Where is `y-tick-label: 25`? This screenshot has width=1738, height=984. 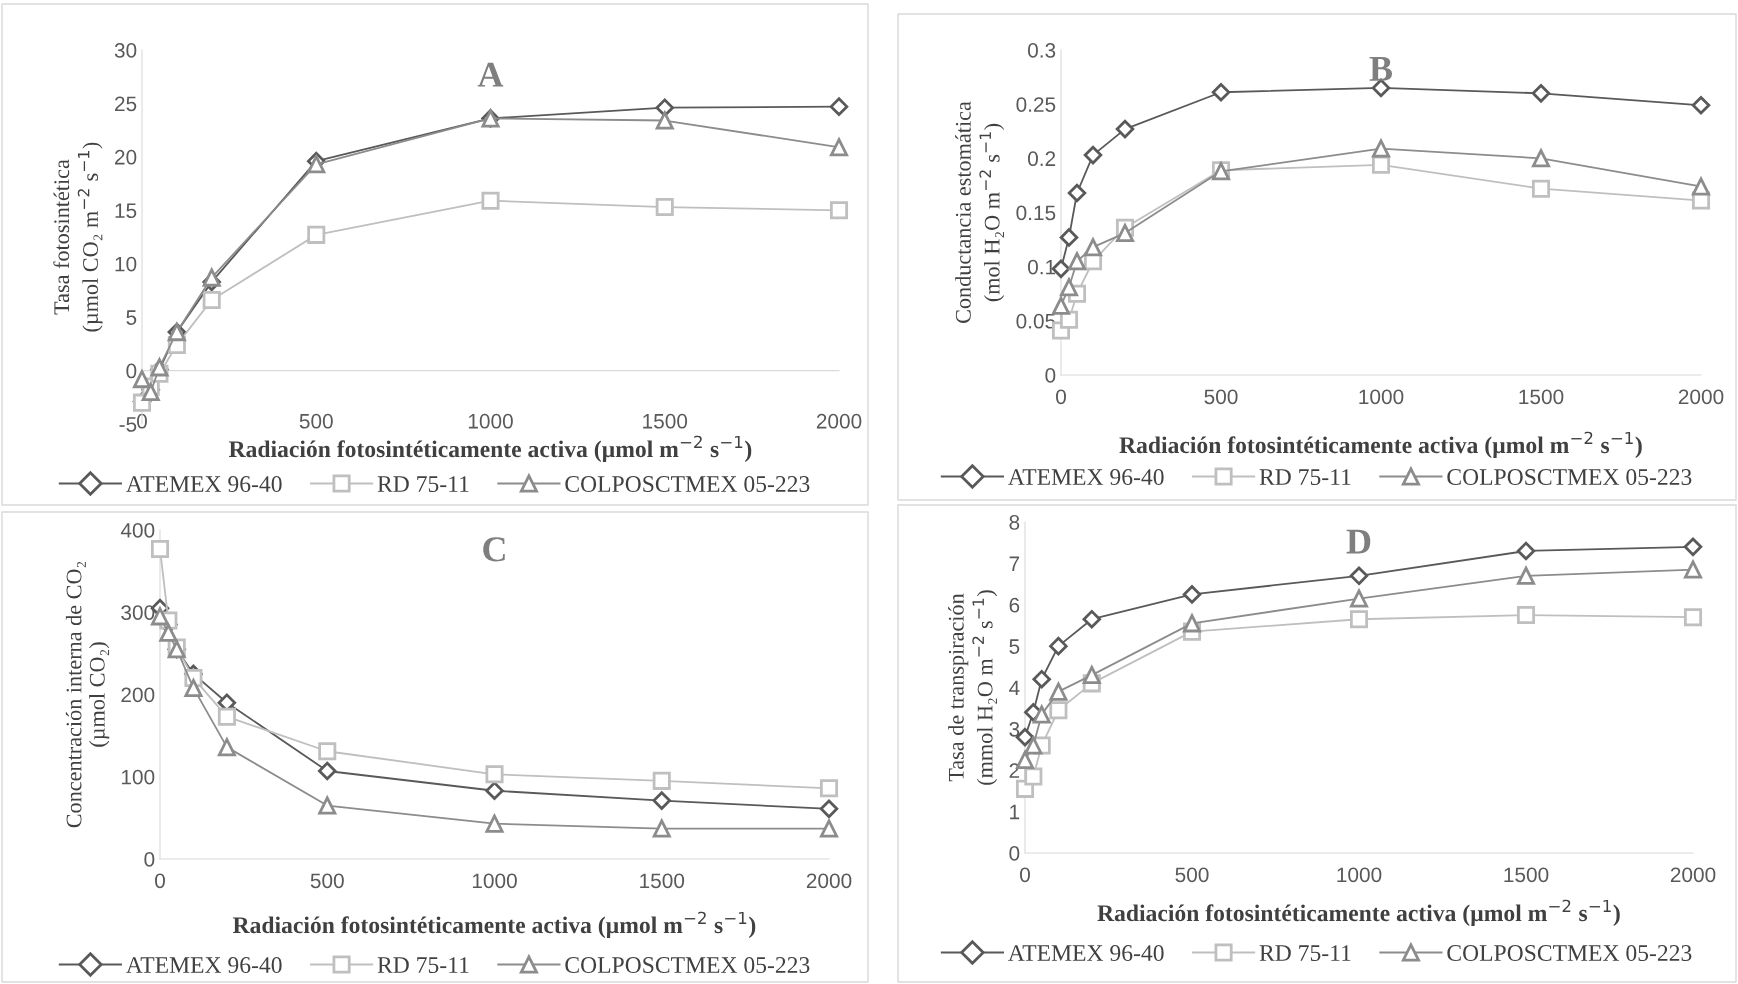
y-tick-label: 25 is located at coordinates (126, 104).